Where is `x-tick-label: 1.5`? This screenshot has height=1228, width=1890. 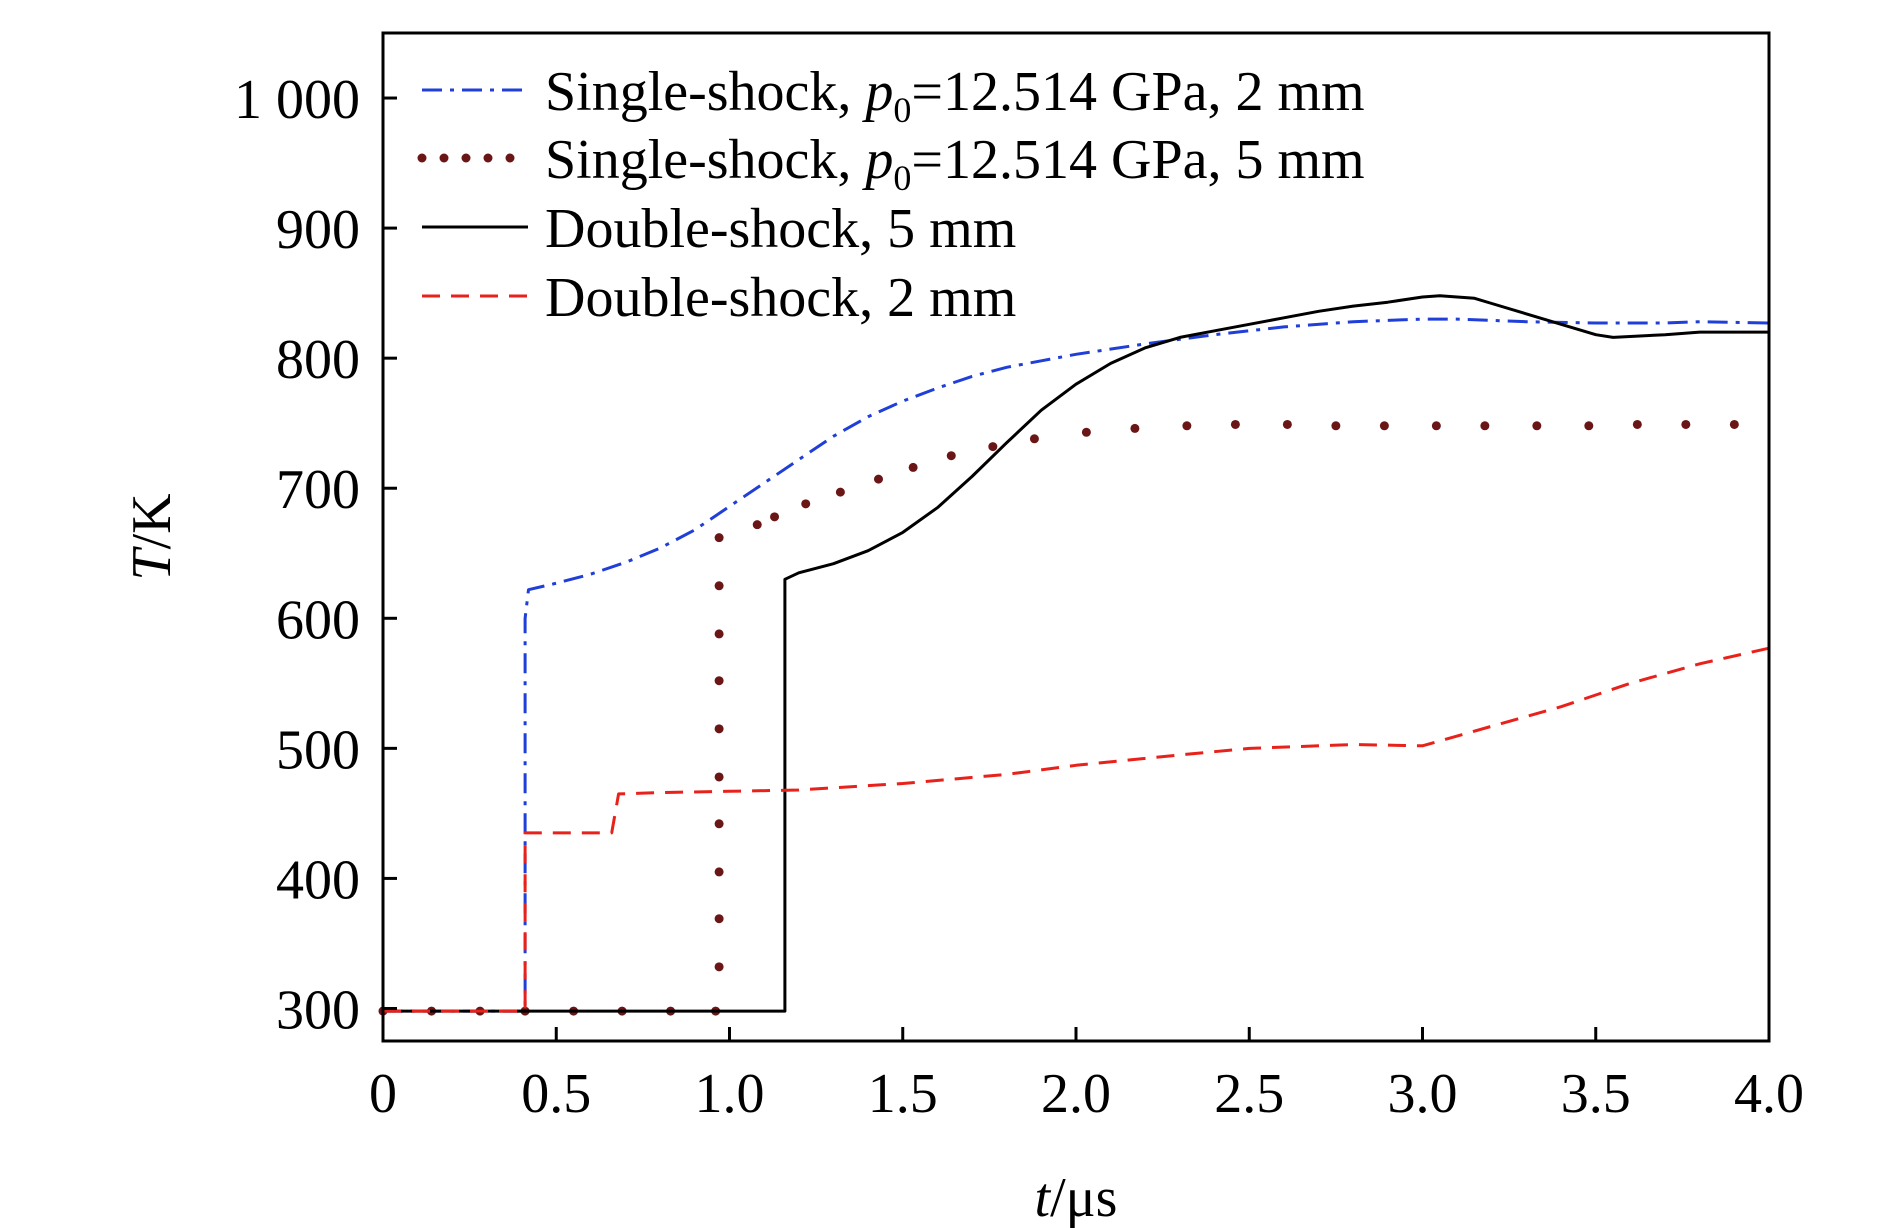
x-tick-label: 1.5 is located at coordinates (903, 1094).